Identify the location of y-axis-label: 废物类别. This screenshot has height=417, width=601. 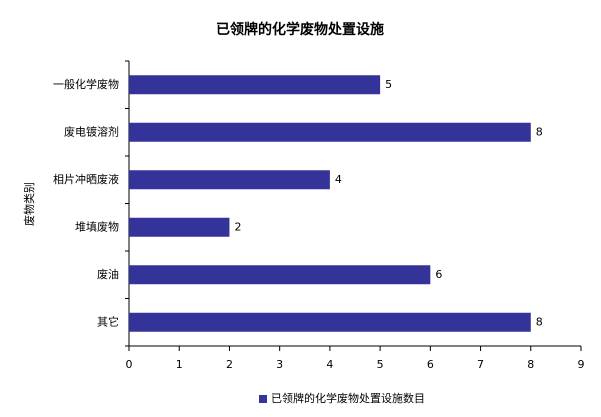
(29, 204).